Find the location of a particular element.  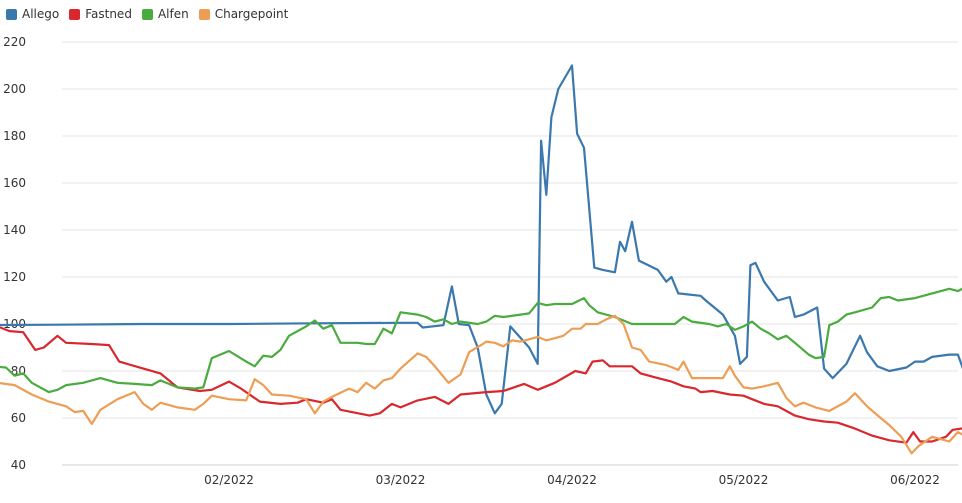

y-tick-label: 120 is located at coordinates (14, 277).